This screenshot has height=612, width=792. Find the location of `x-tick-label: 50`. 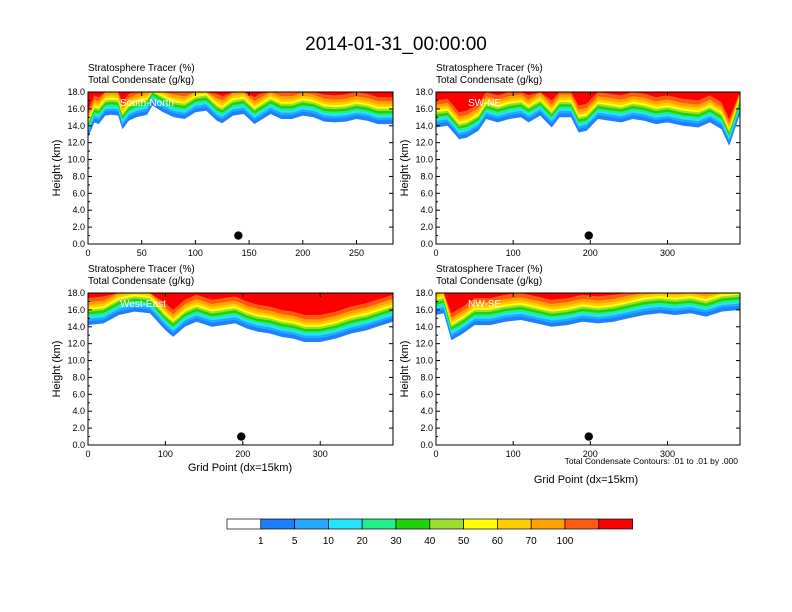

x-tick-label: 50 is located at coordinates (142, 253).